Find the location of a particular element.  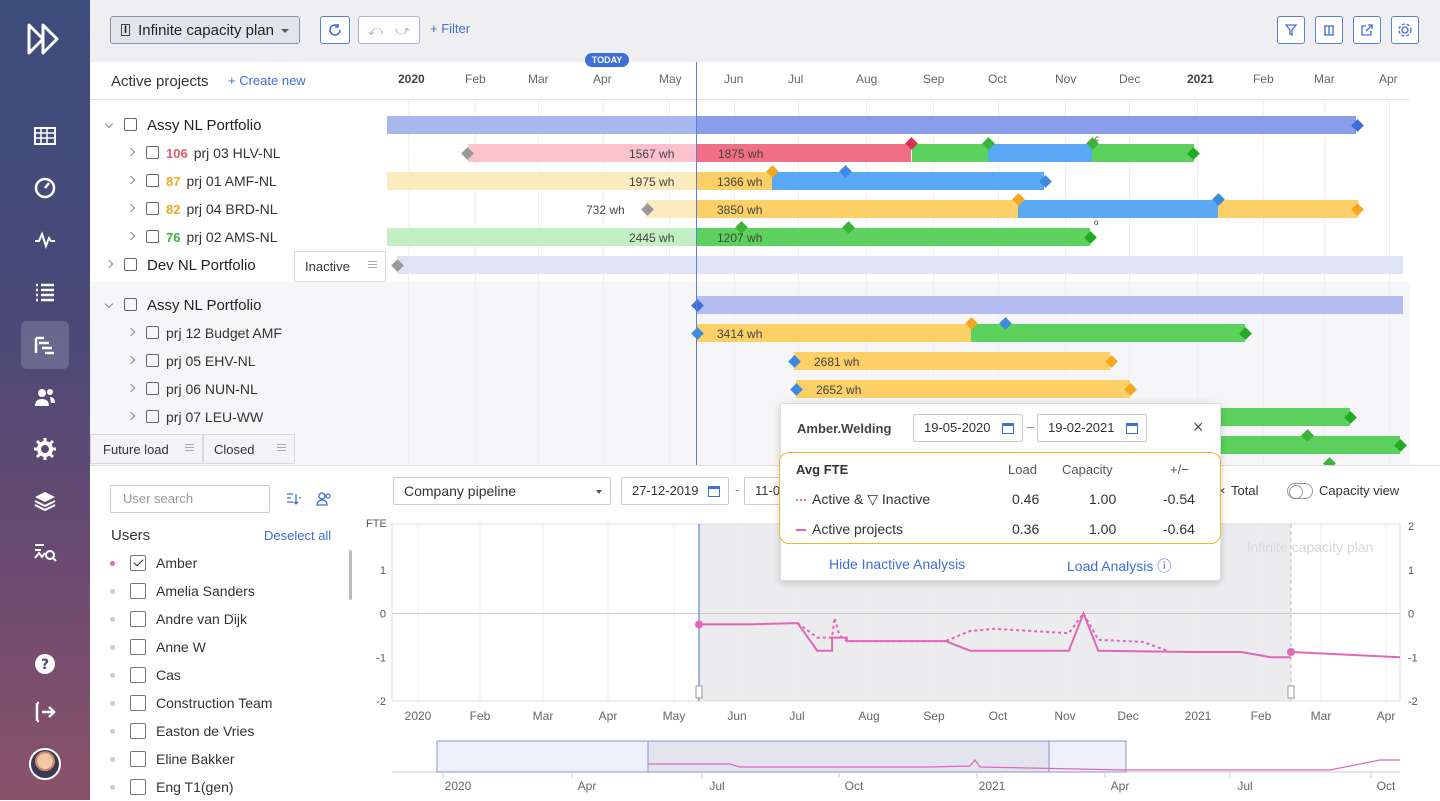

sidebar-item-help: ? is located at coordinates (45, 664).